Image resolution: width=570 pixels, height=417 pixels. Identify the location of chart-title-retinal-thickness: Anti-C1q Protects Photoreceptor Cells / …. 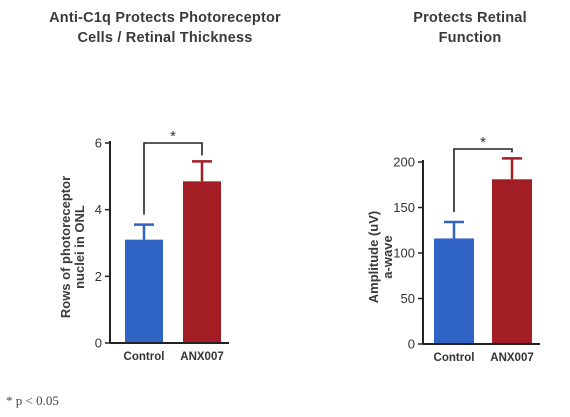
(165, 28).